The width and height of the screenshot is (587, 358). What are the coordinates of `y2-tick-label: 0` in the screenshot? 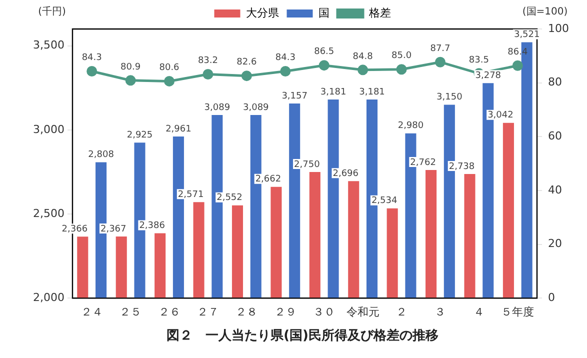 It's located at (552, 297).